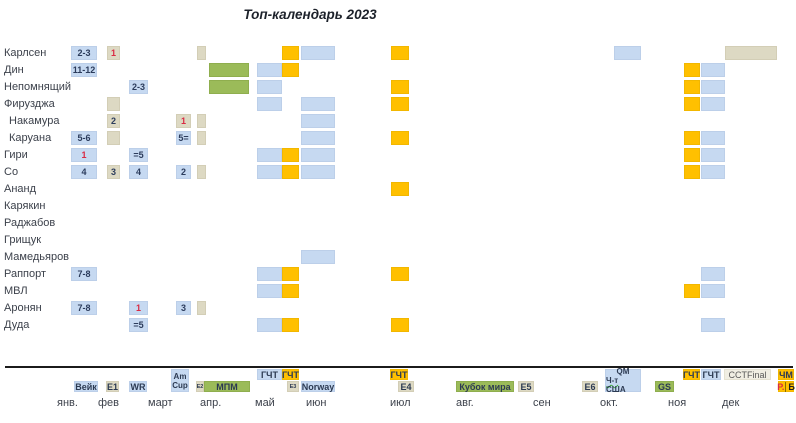  I want to click on rapid-label: Р., so click(781, 386).